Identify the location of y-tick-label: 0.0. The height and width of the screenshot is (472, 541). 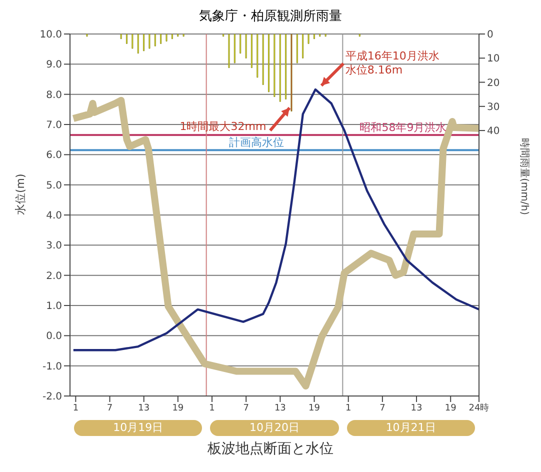
(54, 336).